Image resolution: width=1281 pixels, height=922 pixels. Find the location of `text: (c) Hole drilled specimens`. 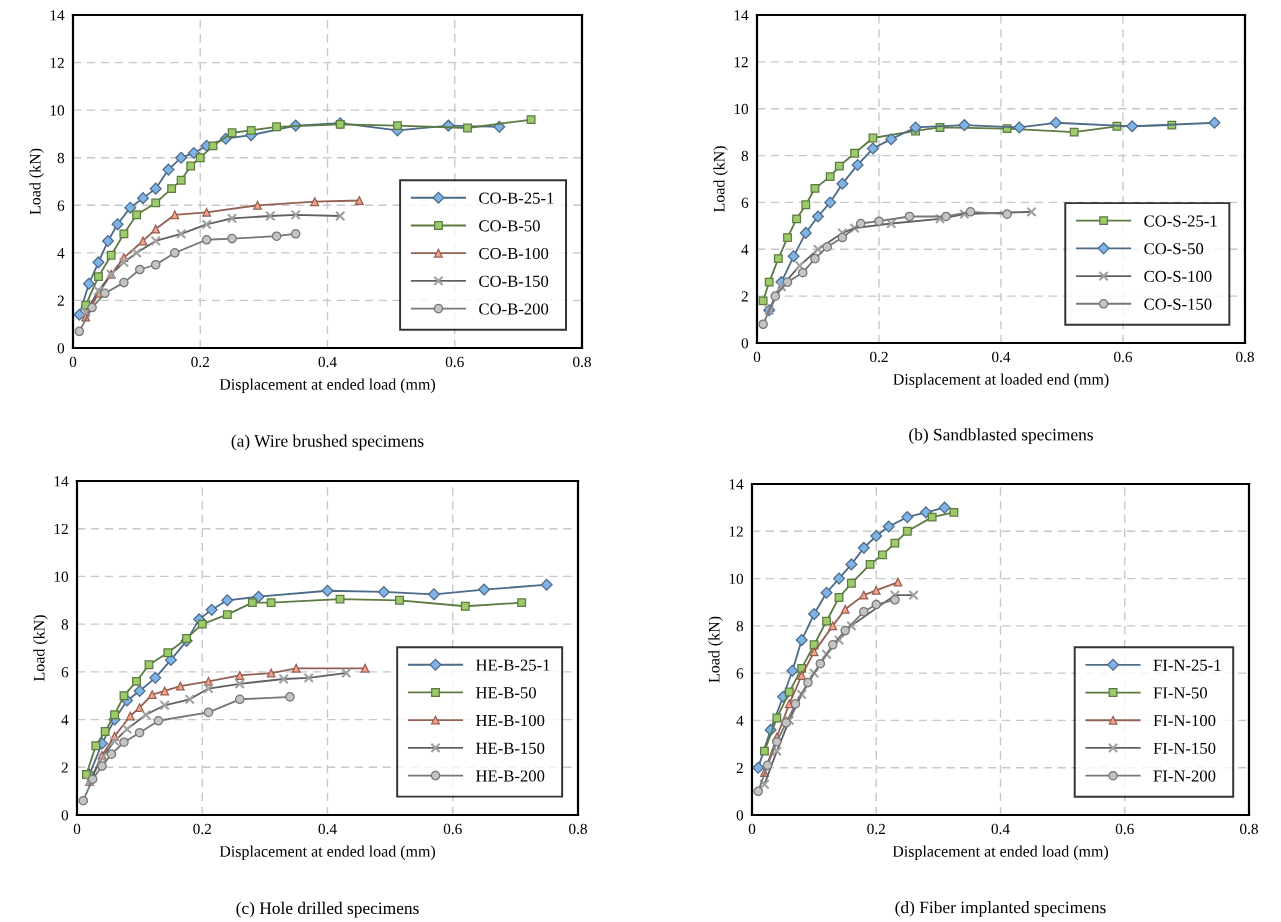

text: (c) Hole drilled specimens is located at coordinates (327, 909).